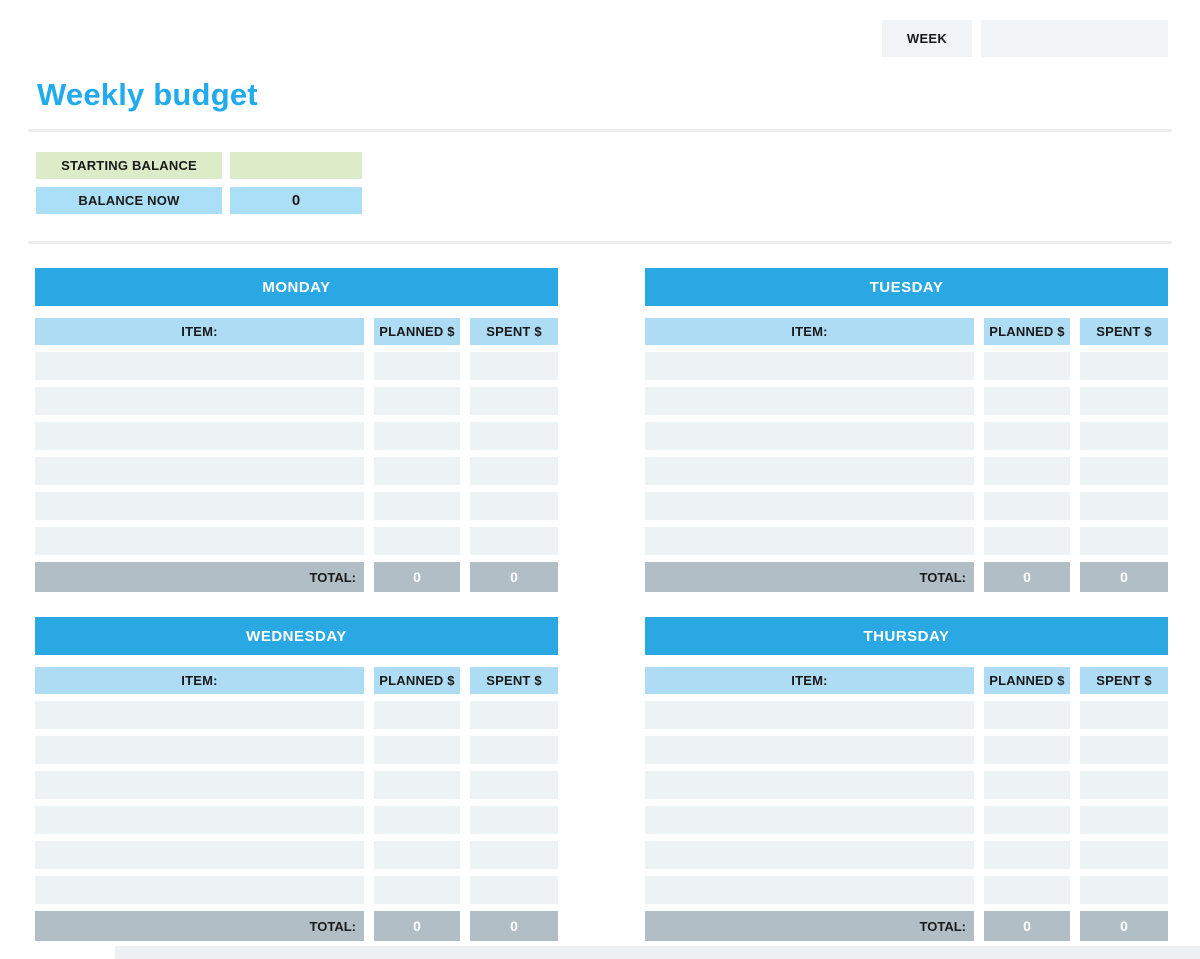 The height and width of the screenshot is (959, 1200). What do you see at coordinates (1074, 38) in the screenshot?
I see `week-value-cell` at bounding box center [1074, 38].